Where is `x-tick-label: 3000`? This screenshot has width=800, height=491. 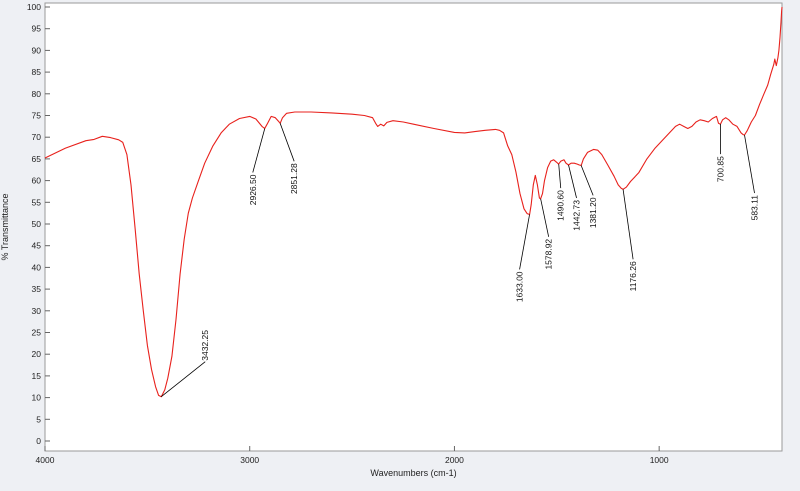
x-tick-label: 3000 is located at coordinates (249, 460).